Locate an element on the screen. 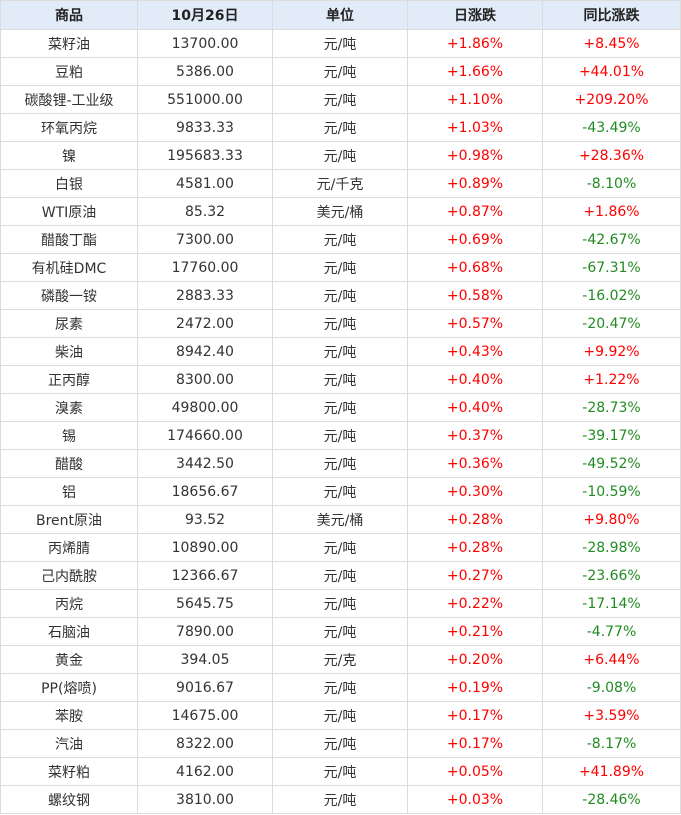 Image resolution: width=681 pixels, height=815 pixels. price-cell: 394.05 is located at coordinates (205, 659).